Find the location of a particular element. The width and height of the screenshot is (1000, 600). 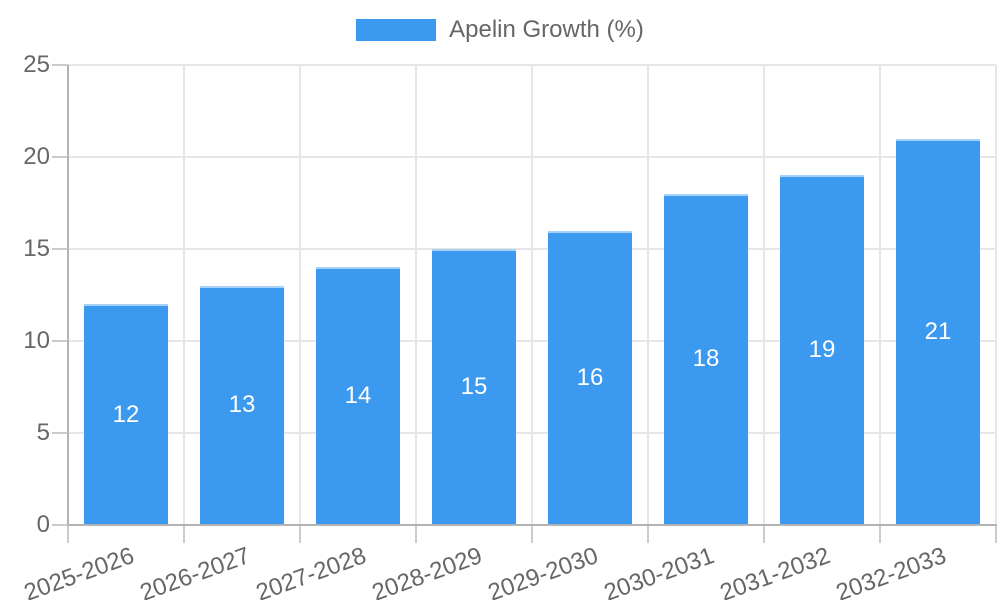

legend: Apelin Growth (%) is located at coordinates (500, 30).